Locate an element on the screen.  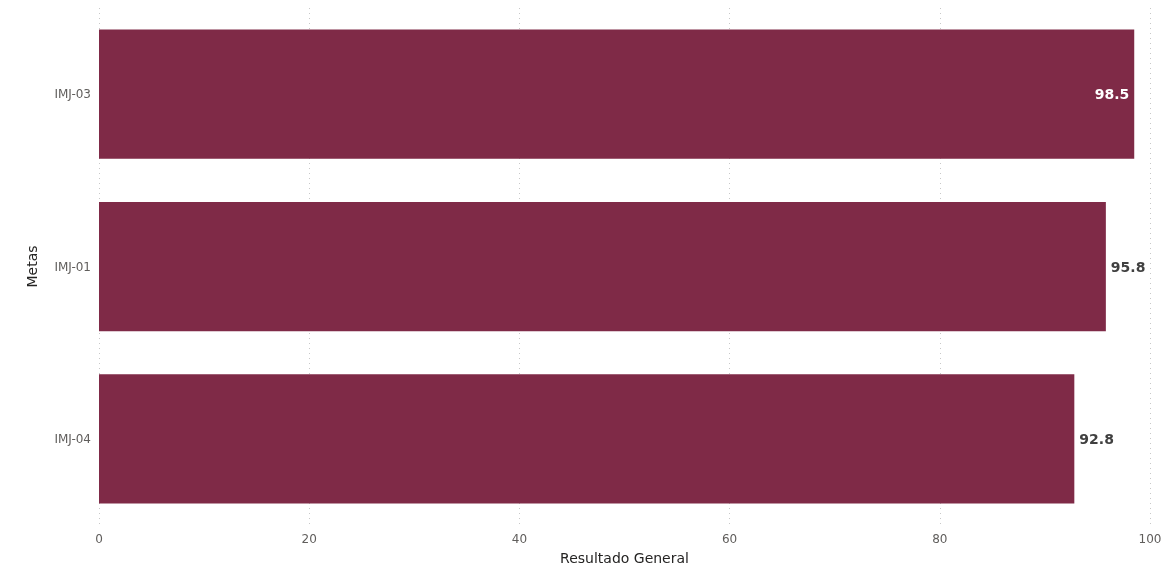
y-axis-title: Metas is located at coordinates (32, 266).